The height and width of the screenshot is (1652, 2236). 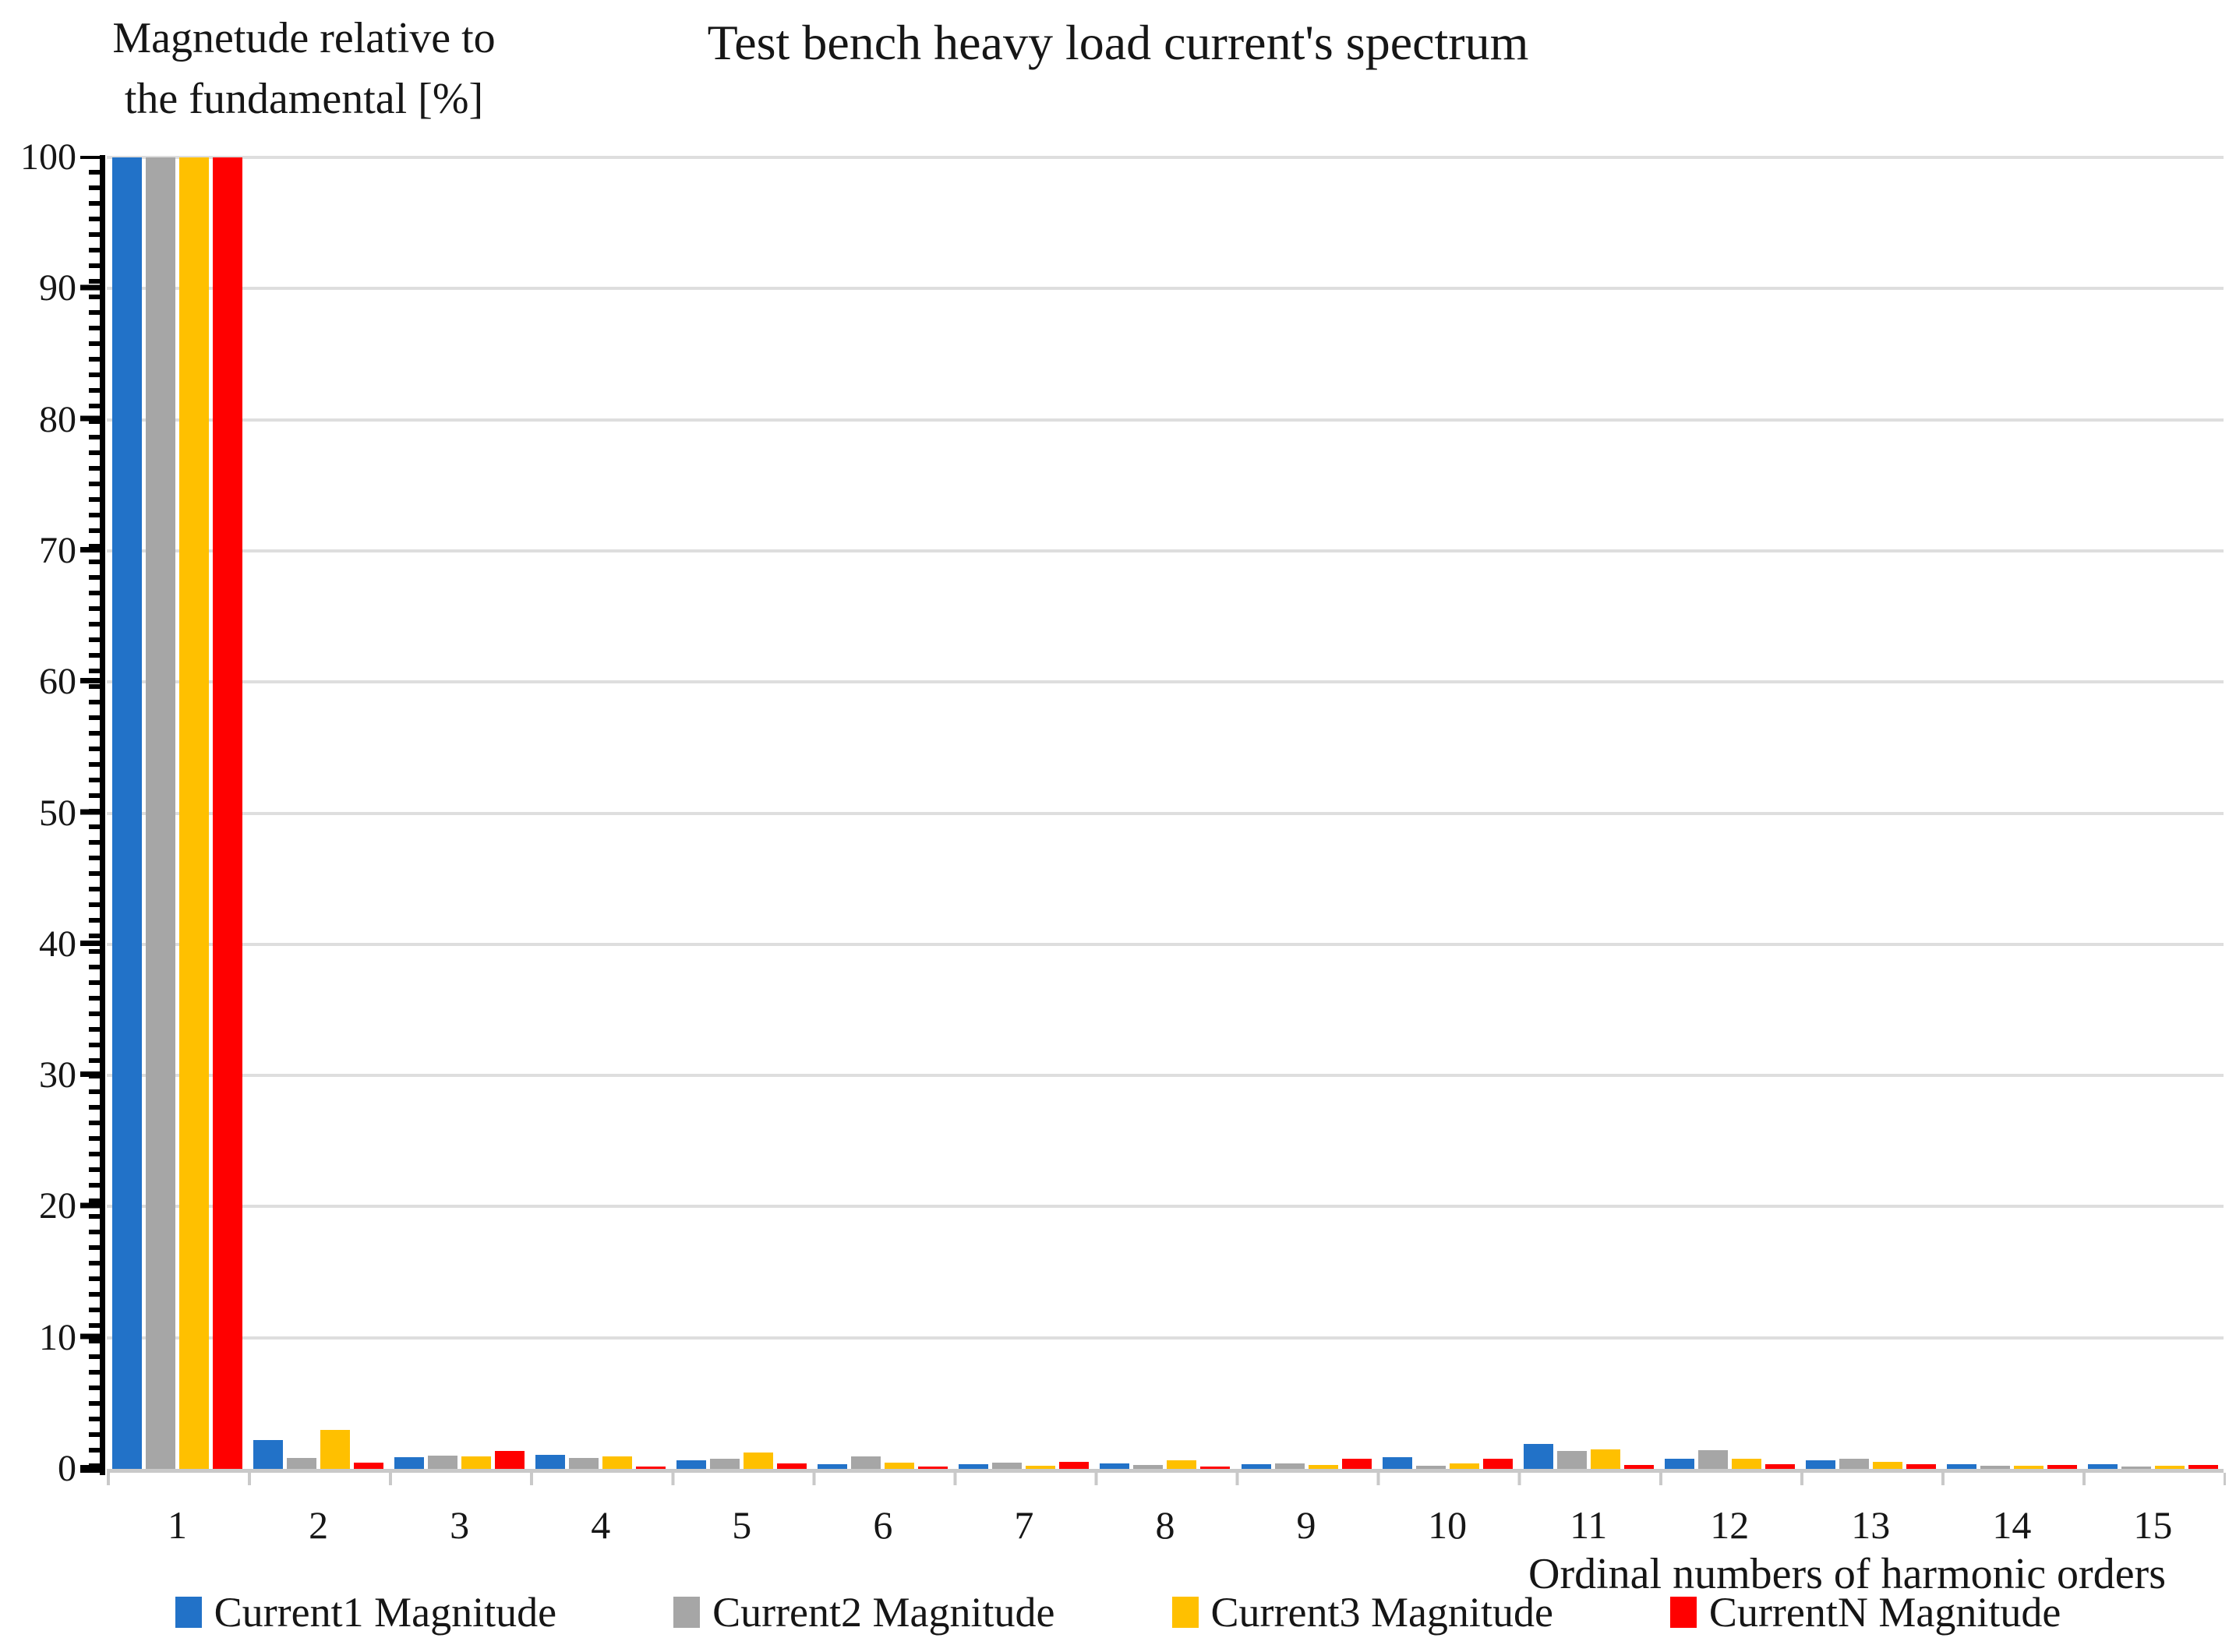 What do you see at coordinates (385, 1613) in the screenshot?
I see `legend-label: Current1 Magnitude` at bounding box center [385, 1613].